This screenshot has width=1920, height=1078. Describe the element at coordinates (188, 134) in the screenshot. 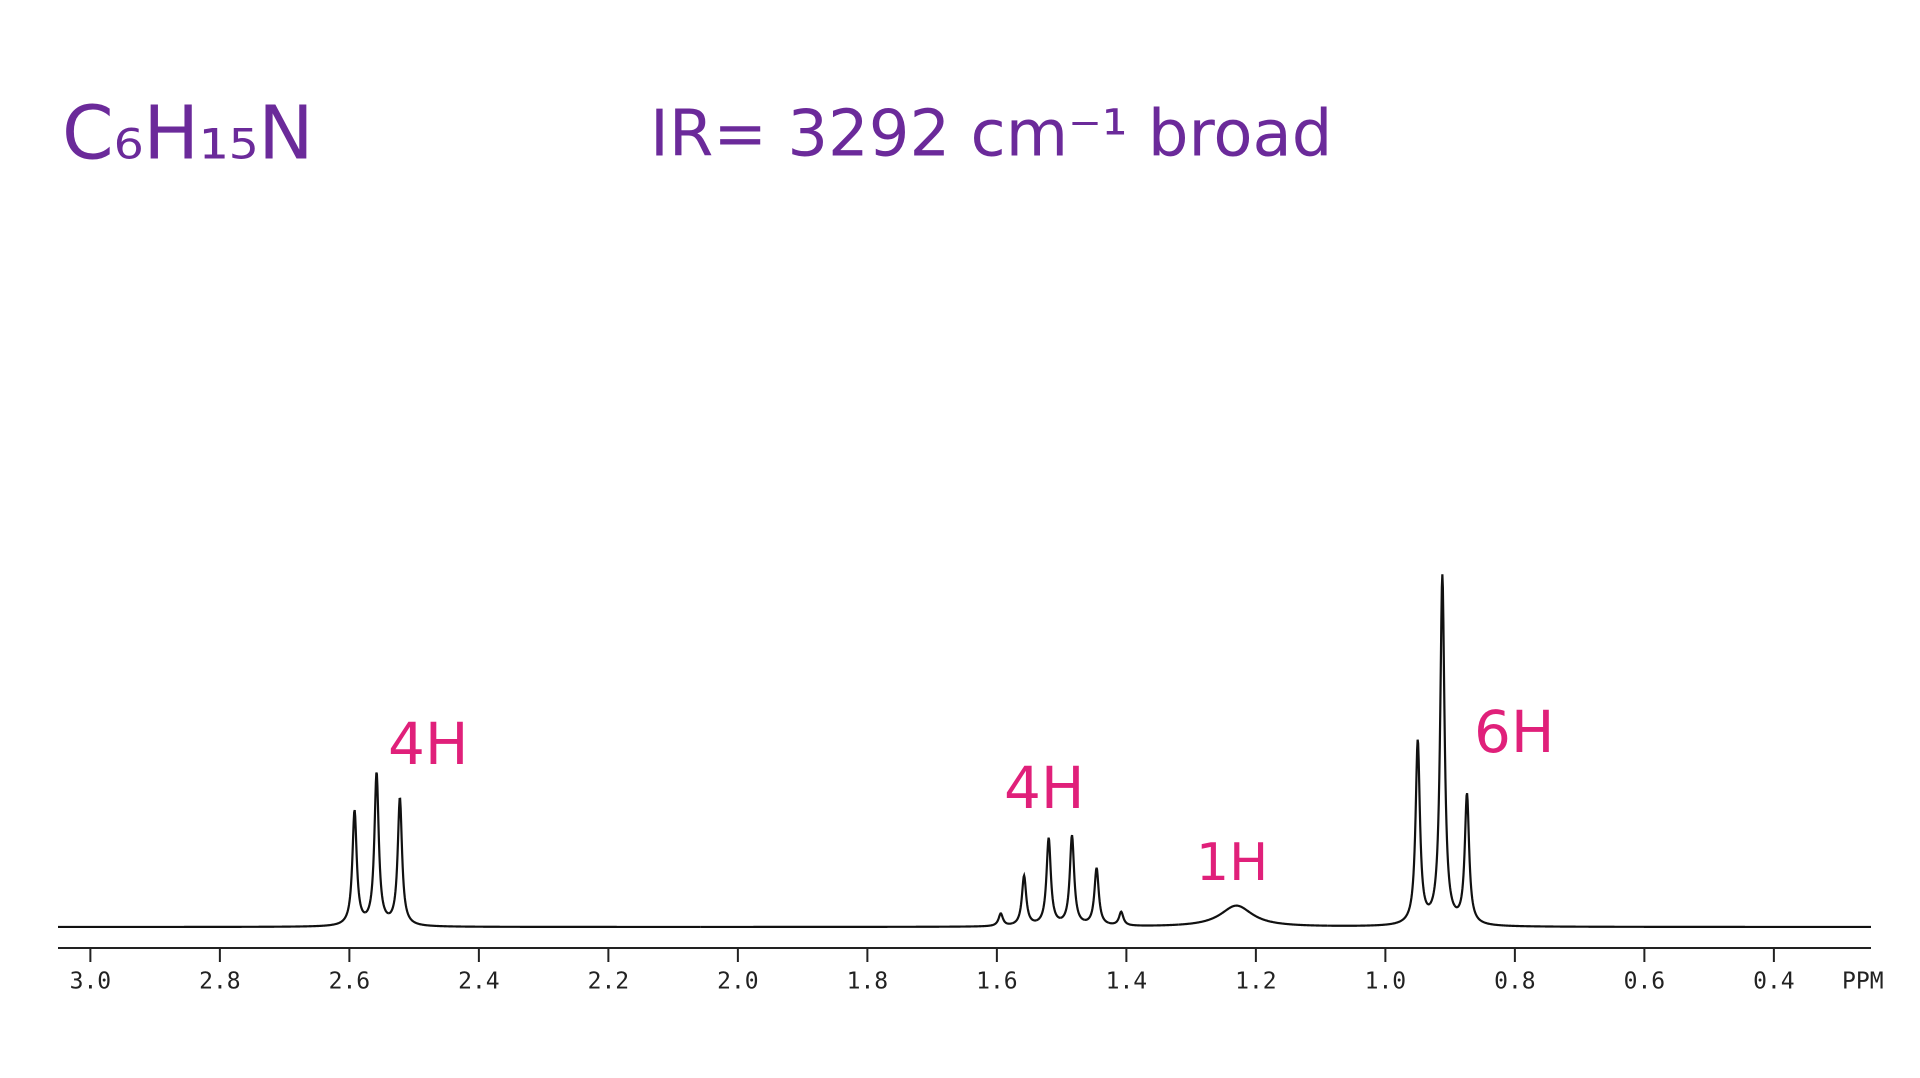

I see `formula: C₆H₁₅N` at that location.